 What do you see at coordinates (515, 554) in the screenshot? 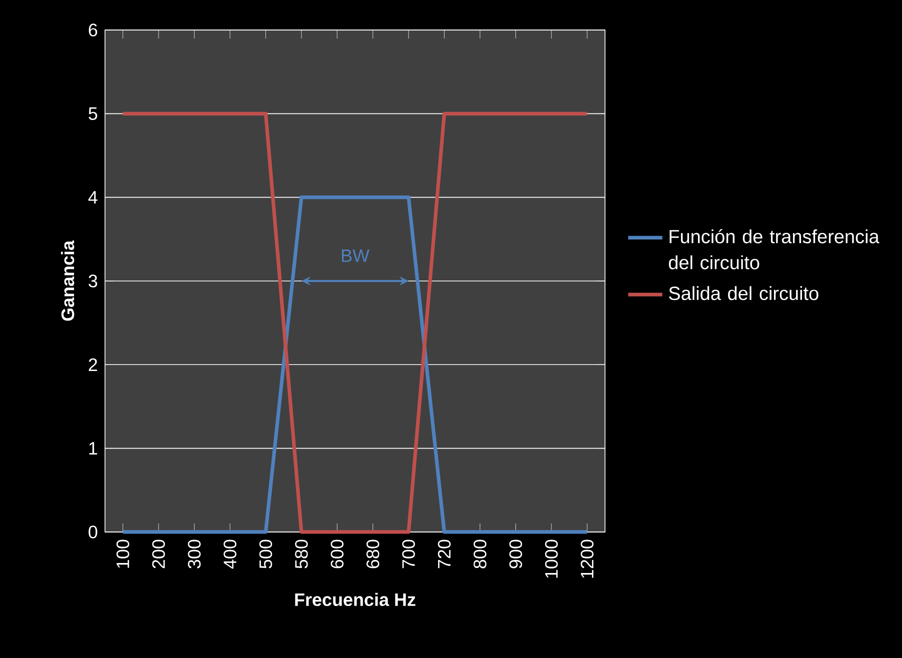
I see `x-tick-label: 900` at bounding box center [515, 554].